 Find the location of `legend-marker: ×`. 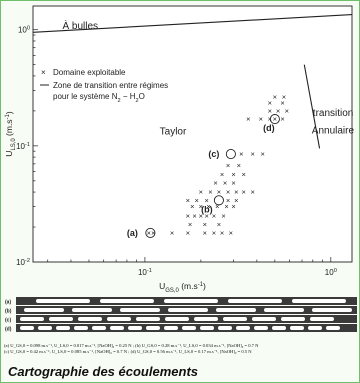

legend-marker: × is located at coordinates (43, 72).